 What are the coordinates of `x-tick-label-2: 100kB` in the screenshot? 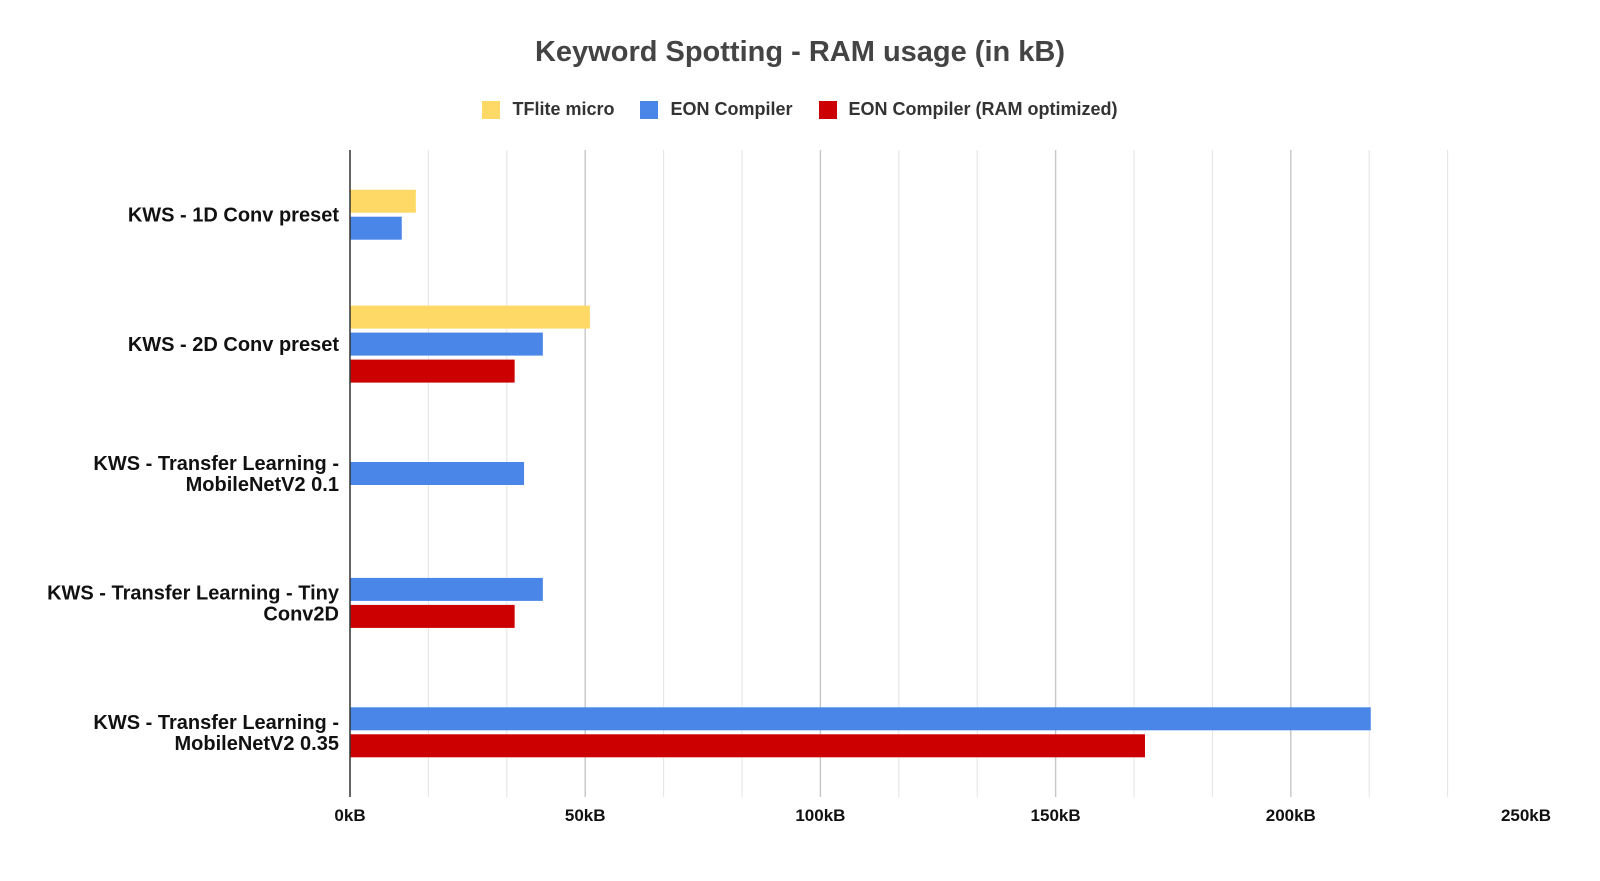 It's located at (820, 815).